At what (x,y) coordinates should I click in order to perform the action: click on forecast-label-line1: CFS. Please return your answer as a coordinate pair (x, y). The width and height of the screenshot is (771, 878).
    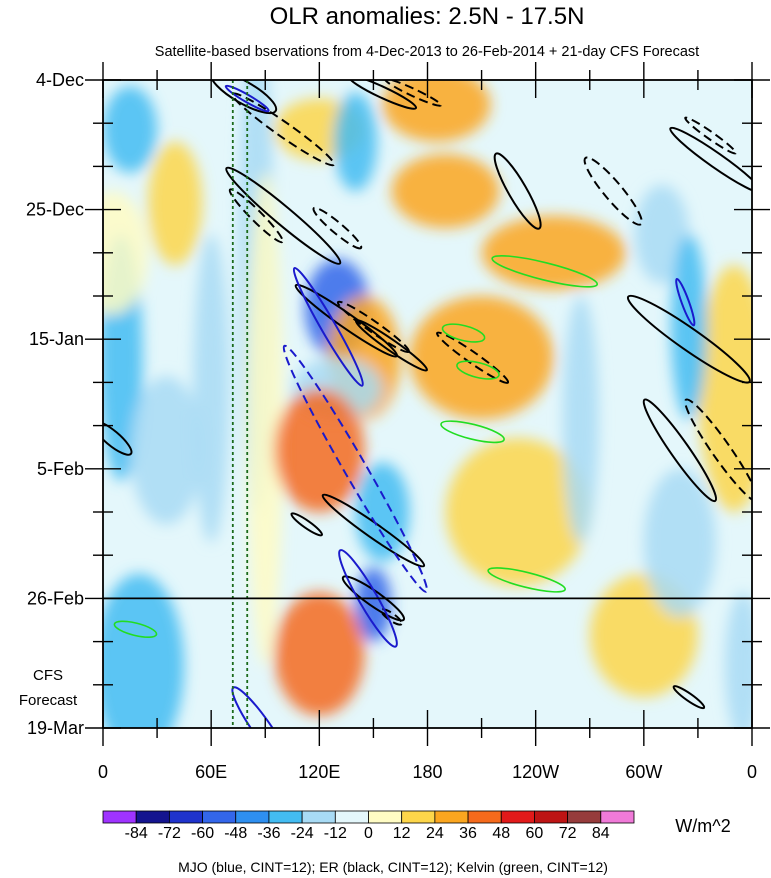
    Looking at the image, I should click on (48, 675).